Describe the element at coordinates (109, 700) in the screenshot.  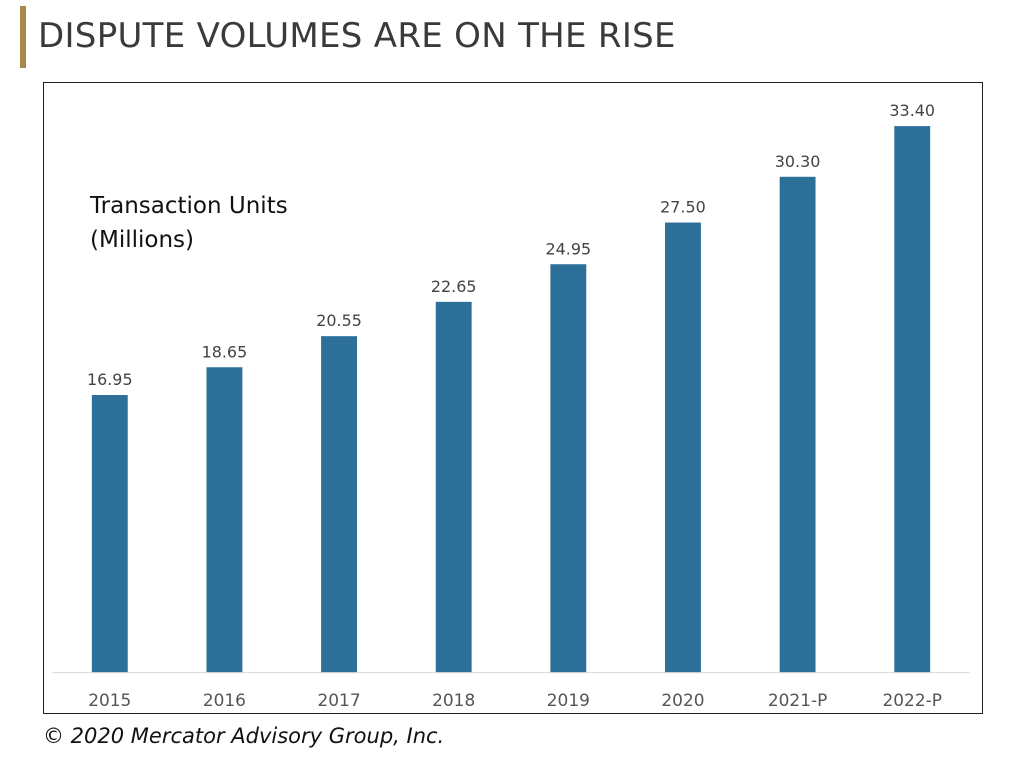
I see `x-tick-label-2015: 2015` at that location.